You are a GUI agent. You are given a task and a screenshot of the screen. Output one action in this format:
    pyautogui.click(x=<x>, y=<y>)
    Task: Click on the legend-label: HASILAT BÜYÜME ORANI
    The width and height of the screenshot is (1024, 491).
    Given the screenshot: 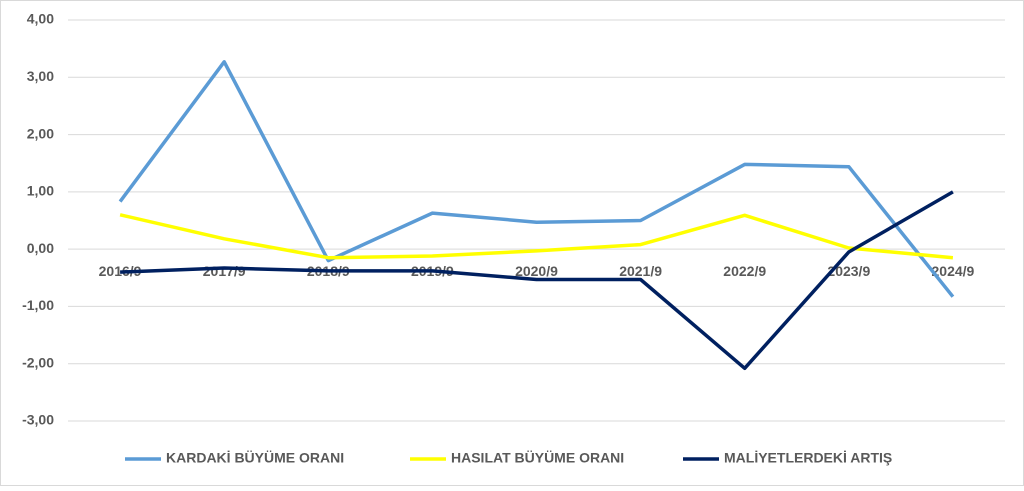 What is the action you would take?
    pyautogui.click(x=537, y=458)
    